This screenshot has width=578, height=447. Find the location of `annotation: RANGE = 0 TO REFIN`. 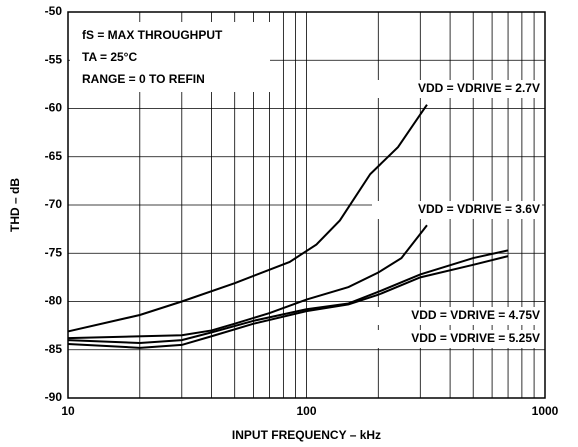

annotation: RANGE = 0 TO REFIN is located at coordinates (143, 79).